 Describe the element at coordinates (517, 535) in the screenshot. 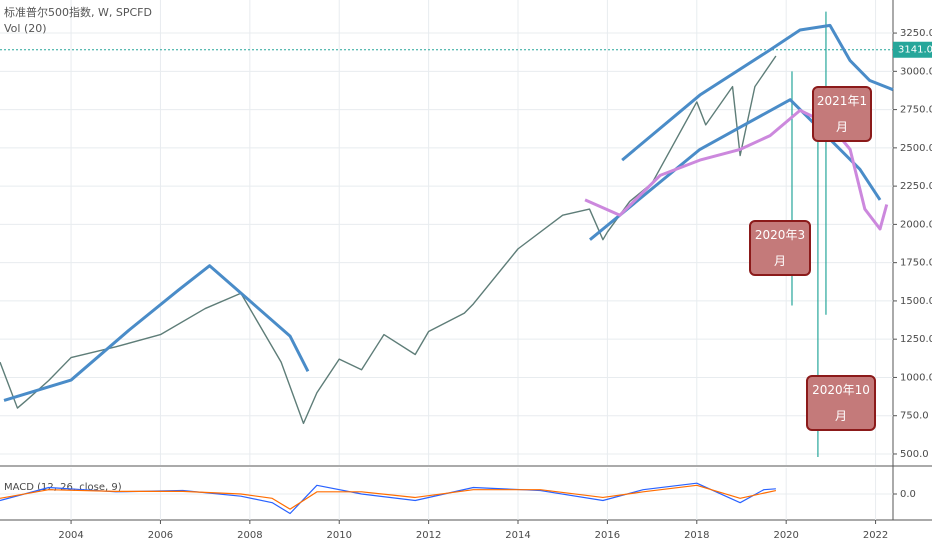

I see `x-tick-label: 2014` at that location.